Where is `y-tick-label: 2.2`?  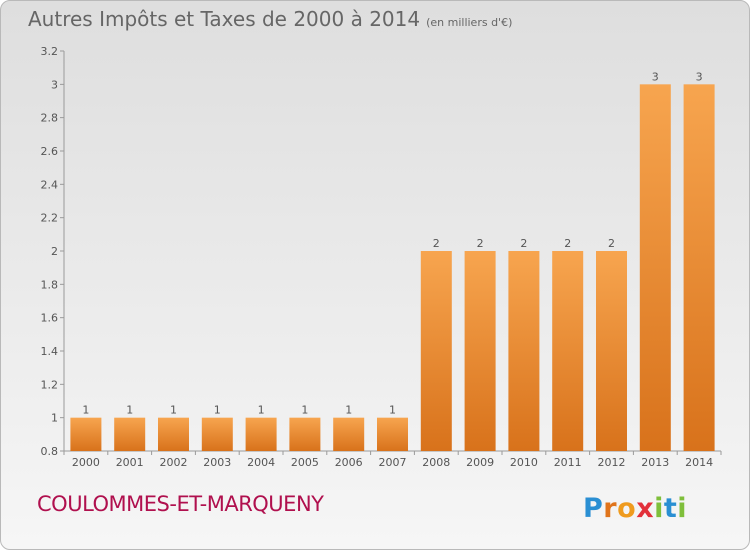 y-tick-label: 2.2 is located at coordinates (50, 218).